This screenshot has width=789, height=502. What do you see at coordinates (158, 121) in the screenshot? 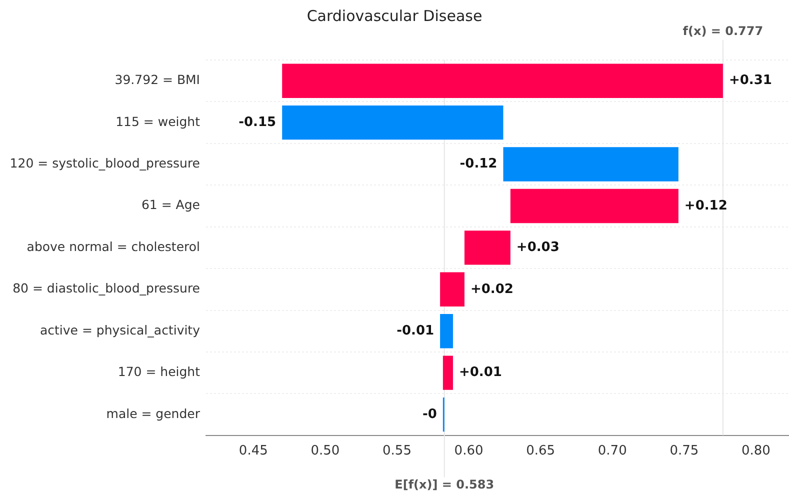
I see `y-tick-label: 115 = weight` at bounding box center [158, 121].